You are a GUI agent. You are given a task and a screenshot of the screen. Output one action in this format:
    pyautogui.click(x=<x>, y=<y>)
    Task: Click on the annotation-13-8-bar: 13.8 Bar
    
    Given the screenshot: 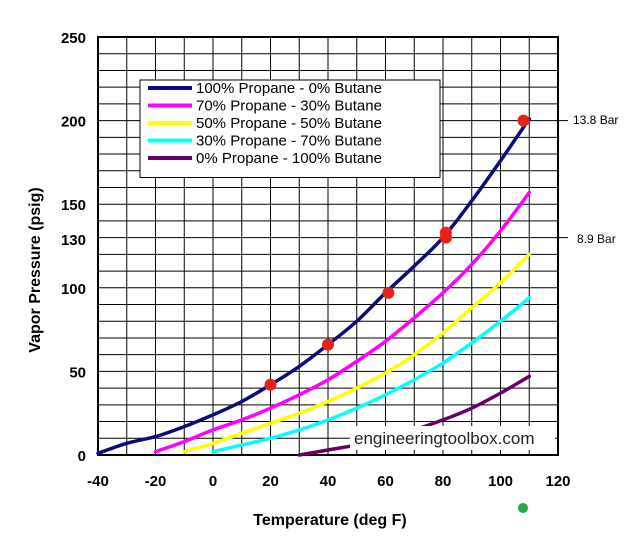 What is the action you would take?
    pyautogui.click(x=595, y=120)
    